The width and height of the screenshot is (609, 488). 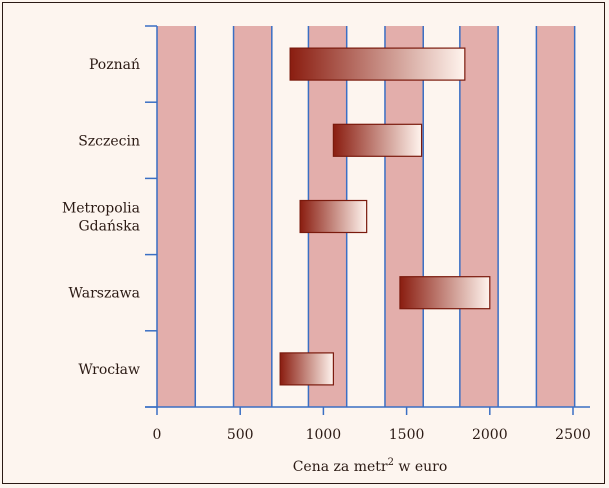 I want to click on category-label-0: Poznań, so click(x=114, y=65).